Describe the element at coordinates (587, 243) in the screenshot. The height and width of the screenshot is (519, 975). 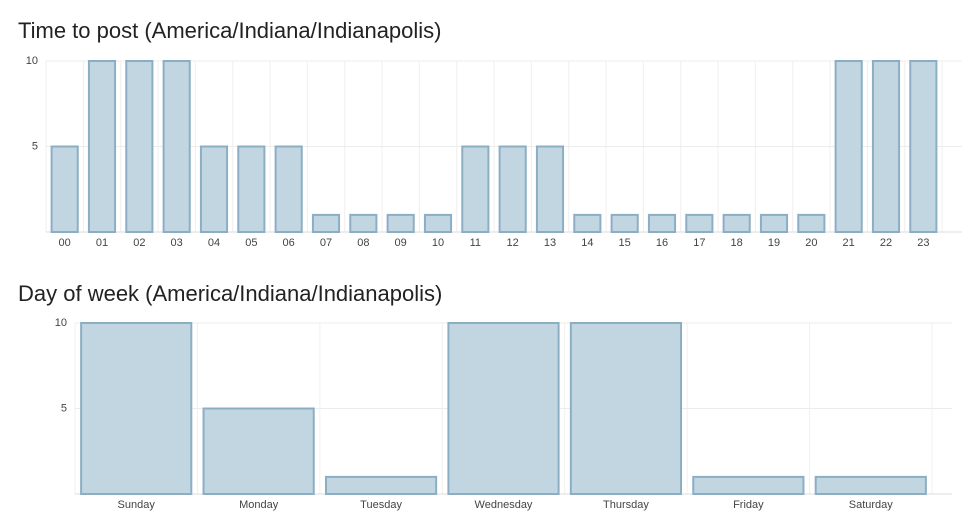
I see `x-tick-label: 14` at that location.